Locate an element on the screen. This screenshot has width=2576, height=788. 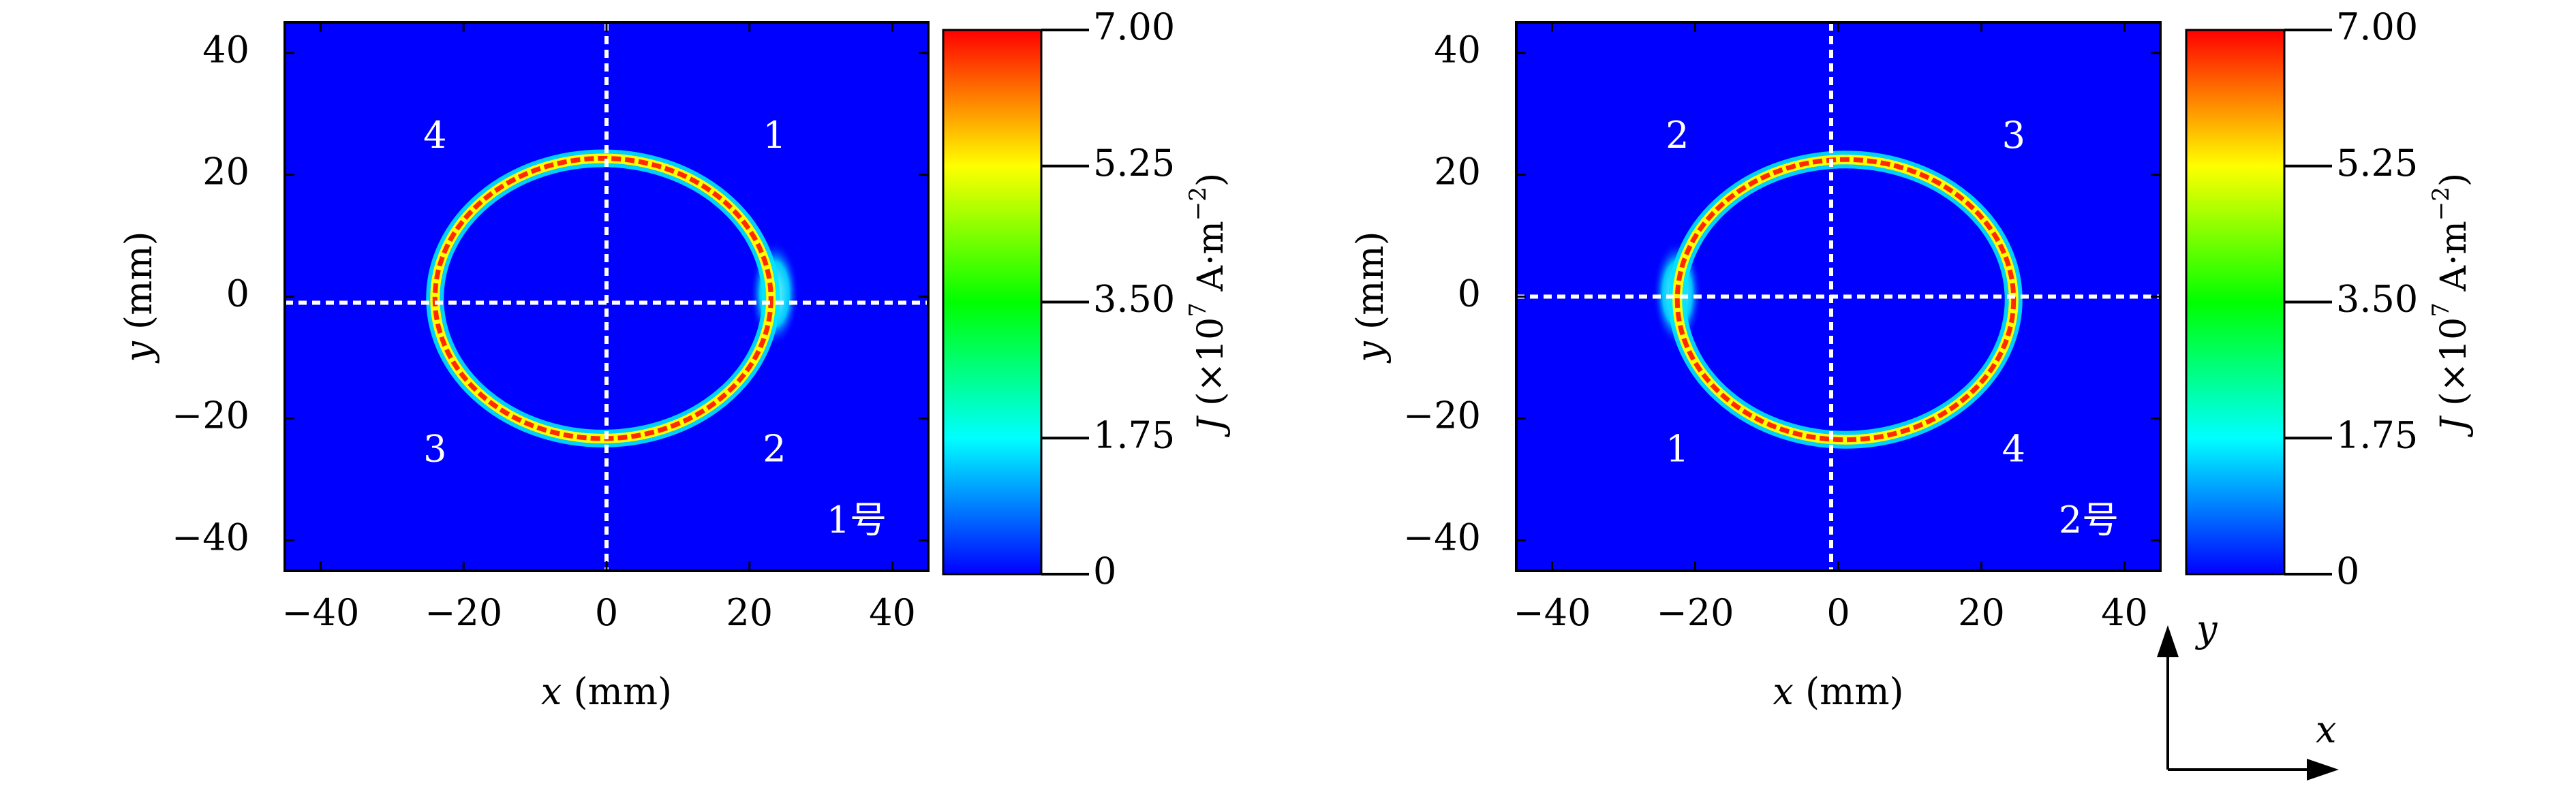
coord-y-label: y is located at coordinates (2206, 629).